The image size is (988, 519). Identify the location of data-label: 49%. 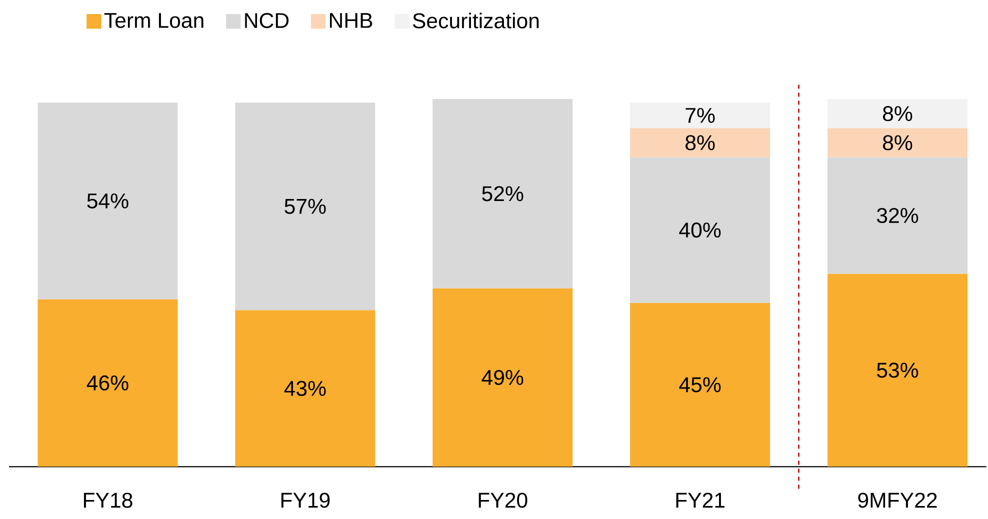
(503, 378).